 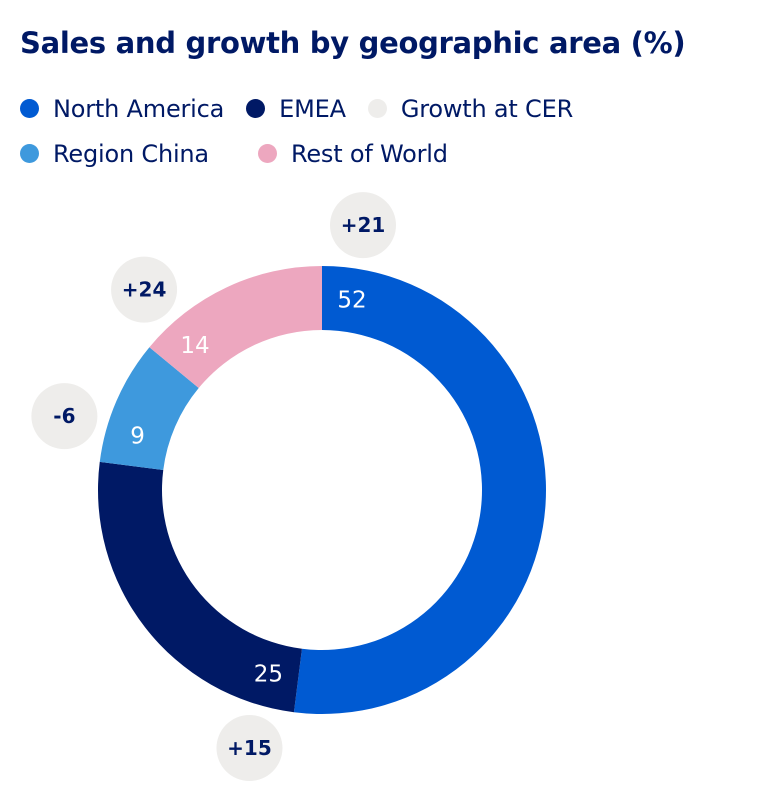 What do you see at coordinates (194, 346) in the screenshot?
I see `slice-value-label-rest-of-world: 14` at bounding box center [194, 346].